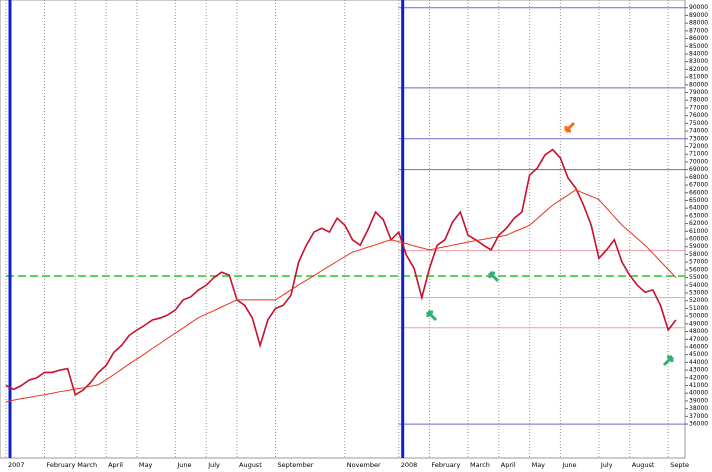 This screenshot has width=712, height=472. I want to click on y-tick-label: 38000, so click(698, 408).